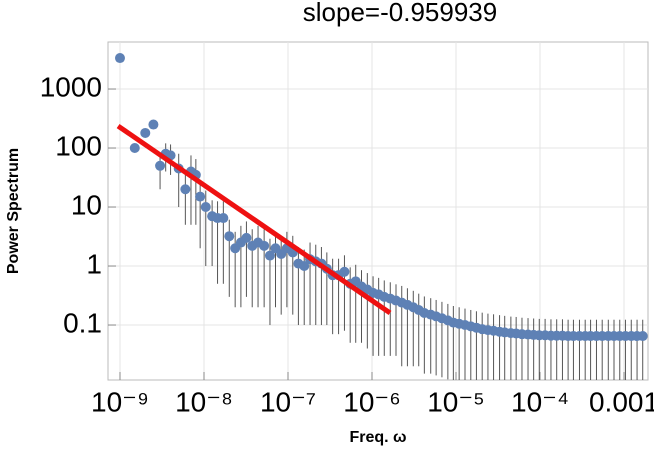 This screenshot has height=452, width=654. Describe the element at coordinates (82, 322) in the screenshot. I see `y-tick-label: 0.1` at that location.